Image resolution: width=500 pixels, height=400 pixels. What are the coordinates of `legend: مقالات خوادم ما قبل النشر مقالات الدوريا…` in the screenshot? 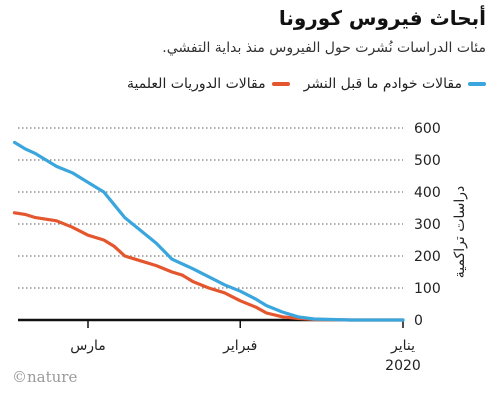 It's located at (306, 84).